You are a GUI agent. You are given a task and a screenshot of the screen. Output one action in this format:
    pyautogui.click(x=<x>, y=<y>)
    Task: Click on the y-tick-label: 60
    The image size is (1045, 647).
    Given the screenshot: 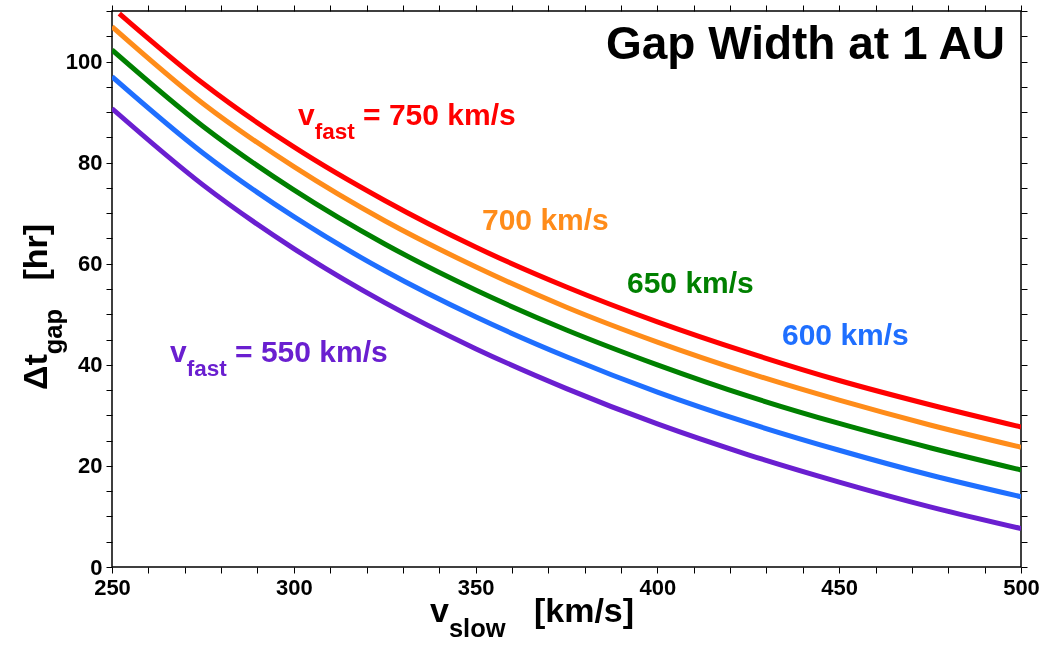 What is the action you would take?
    pyautogui.click(x=90, y=264)
    